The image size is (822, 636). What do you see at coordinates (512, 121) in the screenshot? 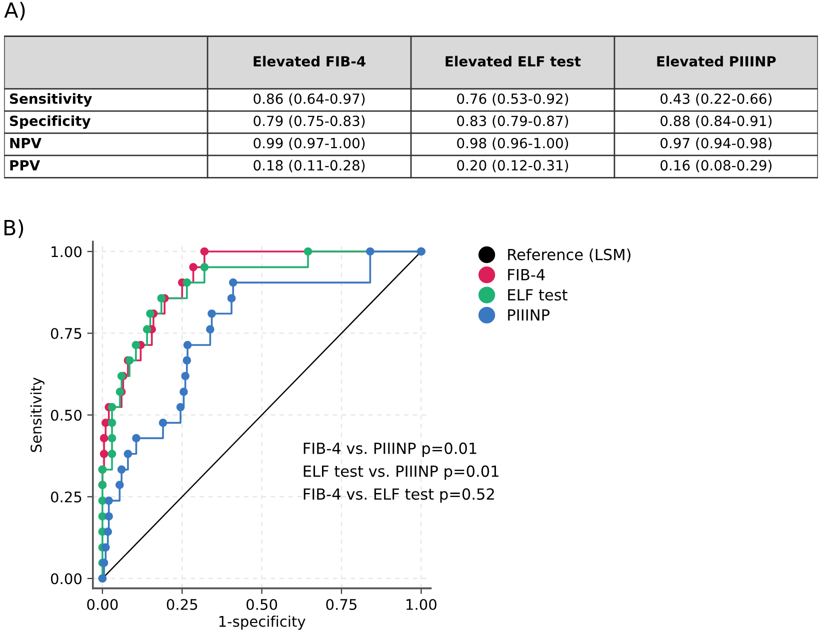
I see `text: 0.83 (0.79-0.87)` at bounding box center [512, 121].